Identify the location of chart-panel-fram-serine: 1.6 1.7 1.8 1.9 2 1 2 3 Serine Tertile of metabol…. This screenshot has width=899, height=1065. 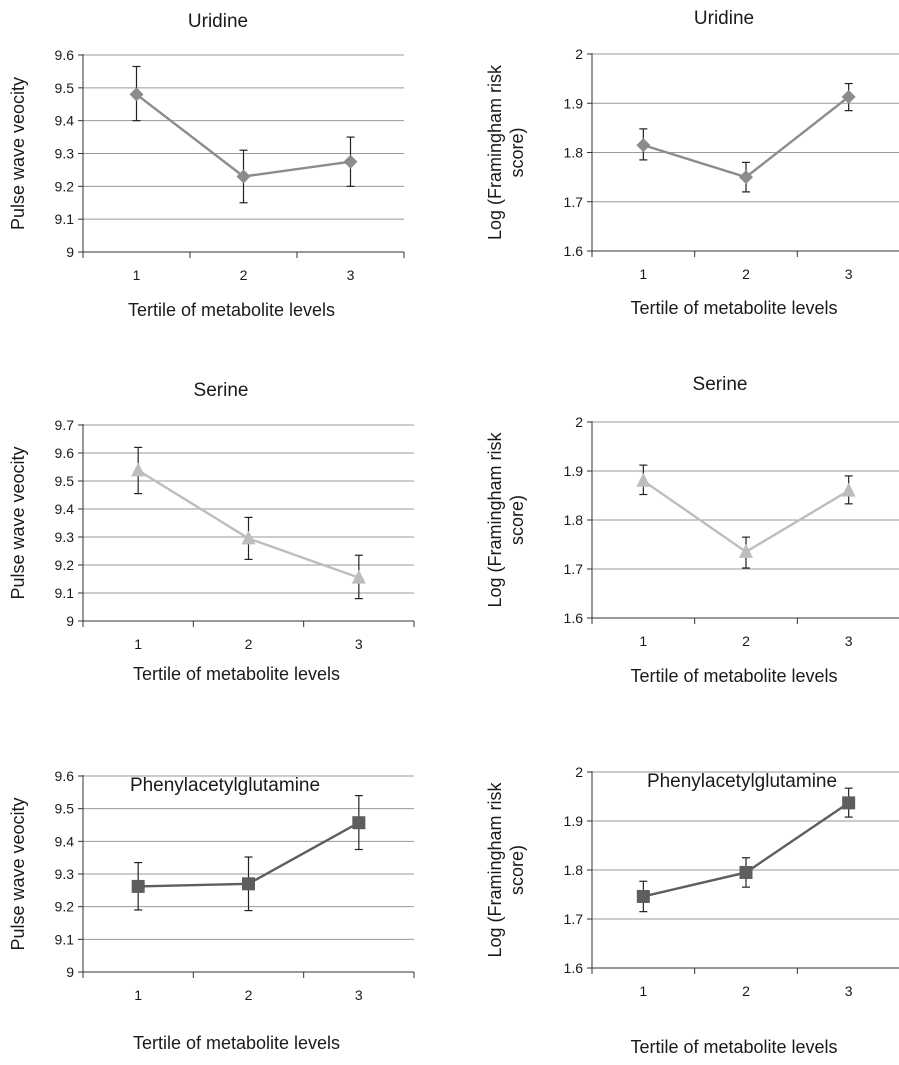
(692, 530).